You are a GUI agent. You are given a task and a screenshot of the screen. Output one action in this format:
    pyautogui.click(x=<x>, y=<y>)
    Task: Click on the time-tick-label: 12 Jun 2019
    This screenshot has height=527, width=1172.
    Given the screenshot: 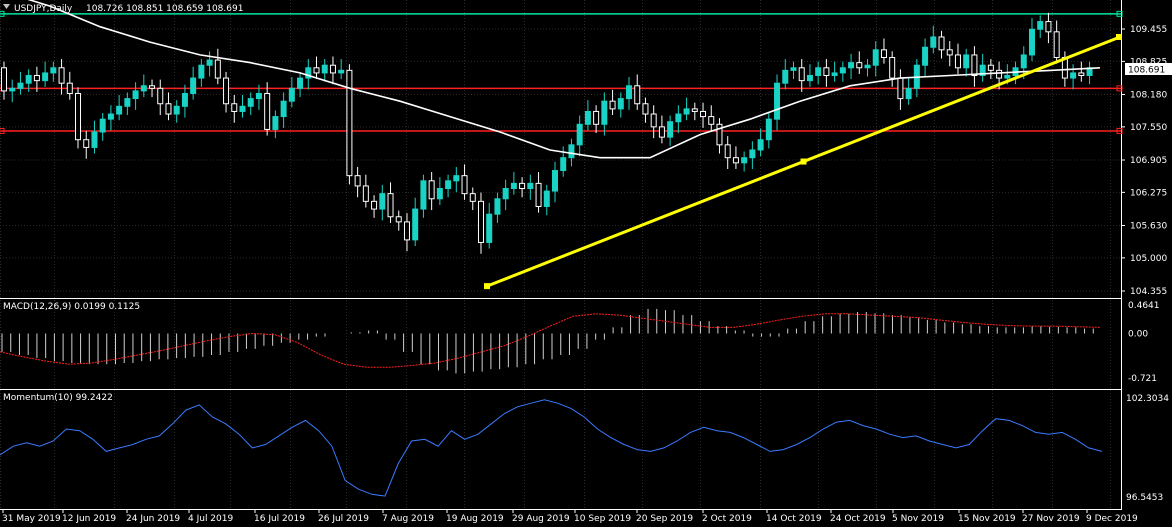 What is the action you would take?
    pyautogui.click(x=89, y=519)
    